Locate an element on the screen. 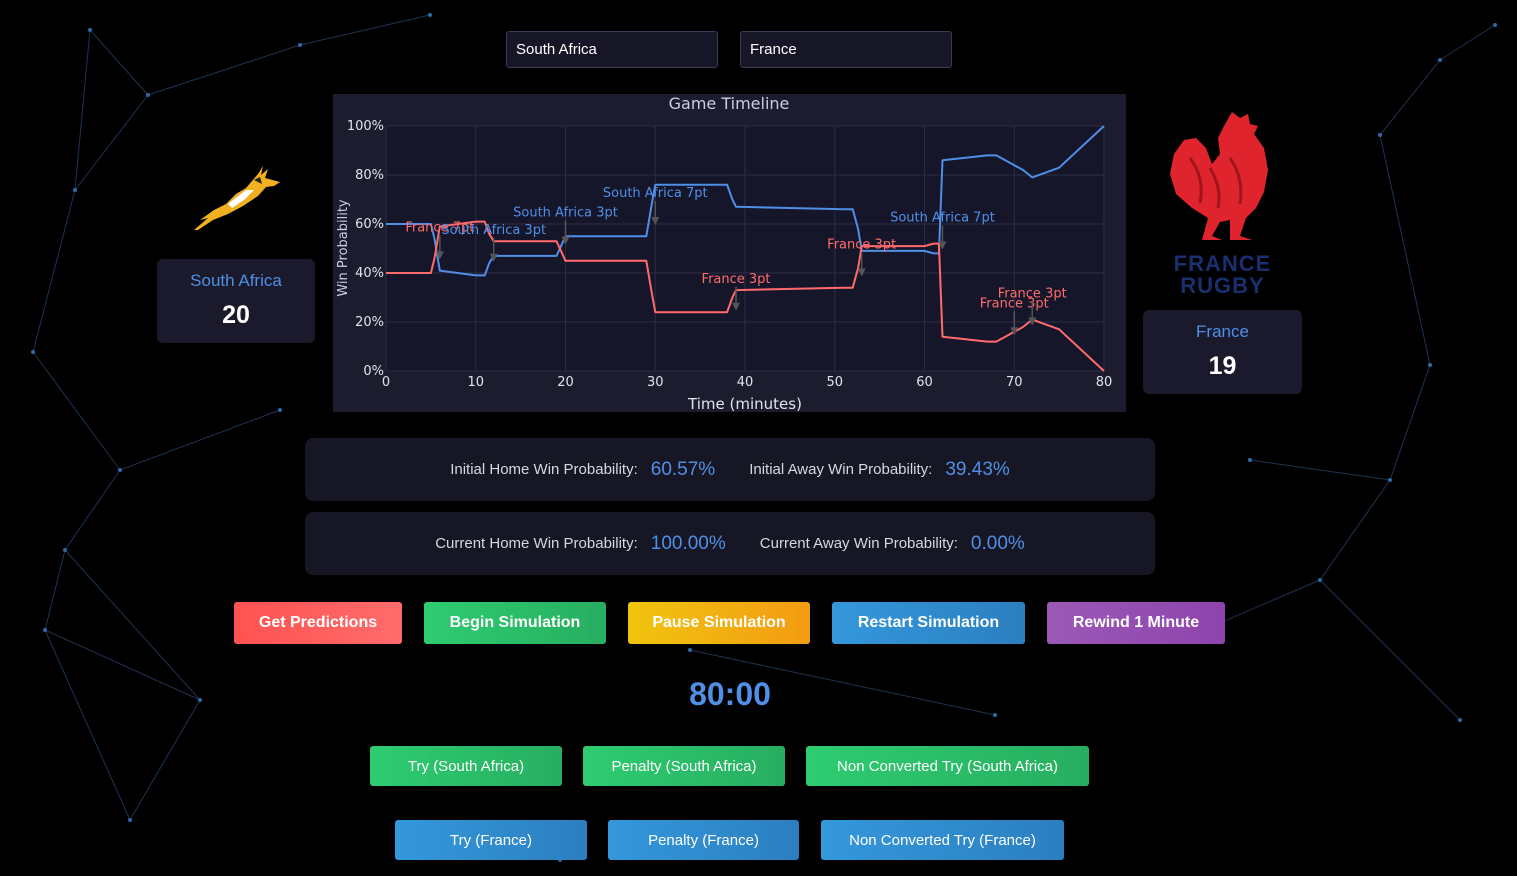  initial-away-value: 39.43% is located at coordinates (977, 469).